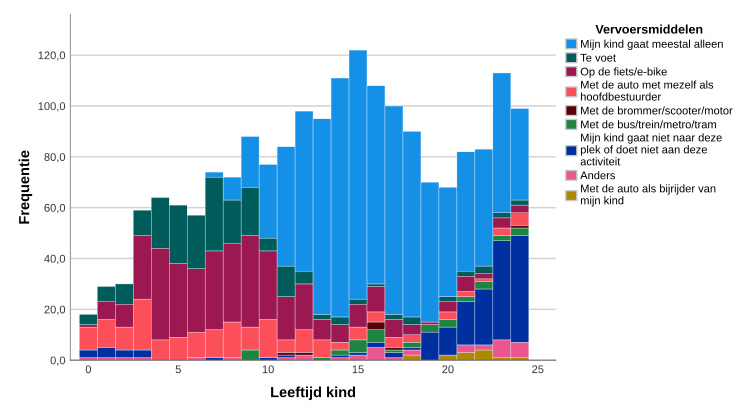 The height and width of the screenshot is (414, 741). What do you see at coordinates (313, 393) in the screenshot?
I see `x-axis-title: Leeftijd kind` at bounding box center [313, 393].